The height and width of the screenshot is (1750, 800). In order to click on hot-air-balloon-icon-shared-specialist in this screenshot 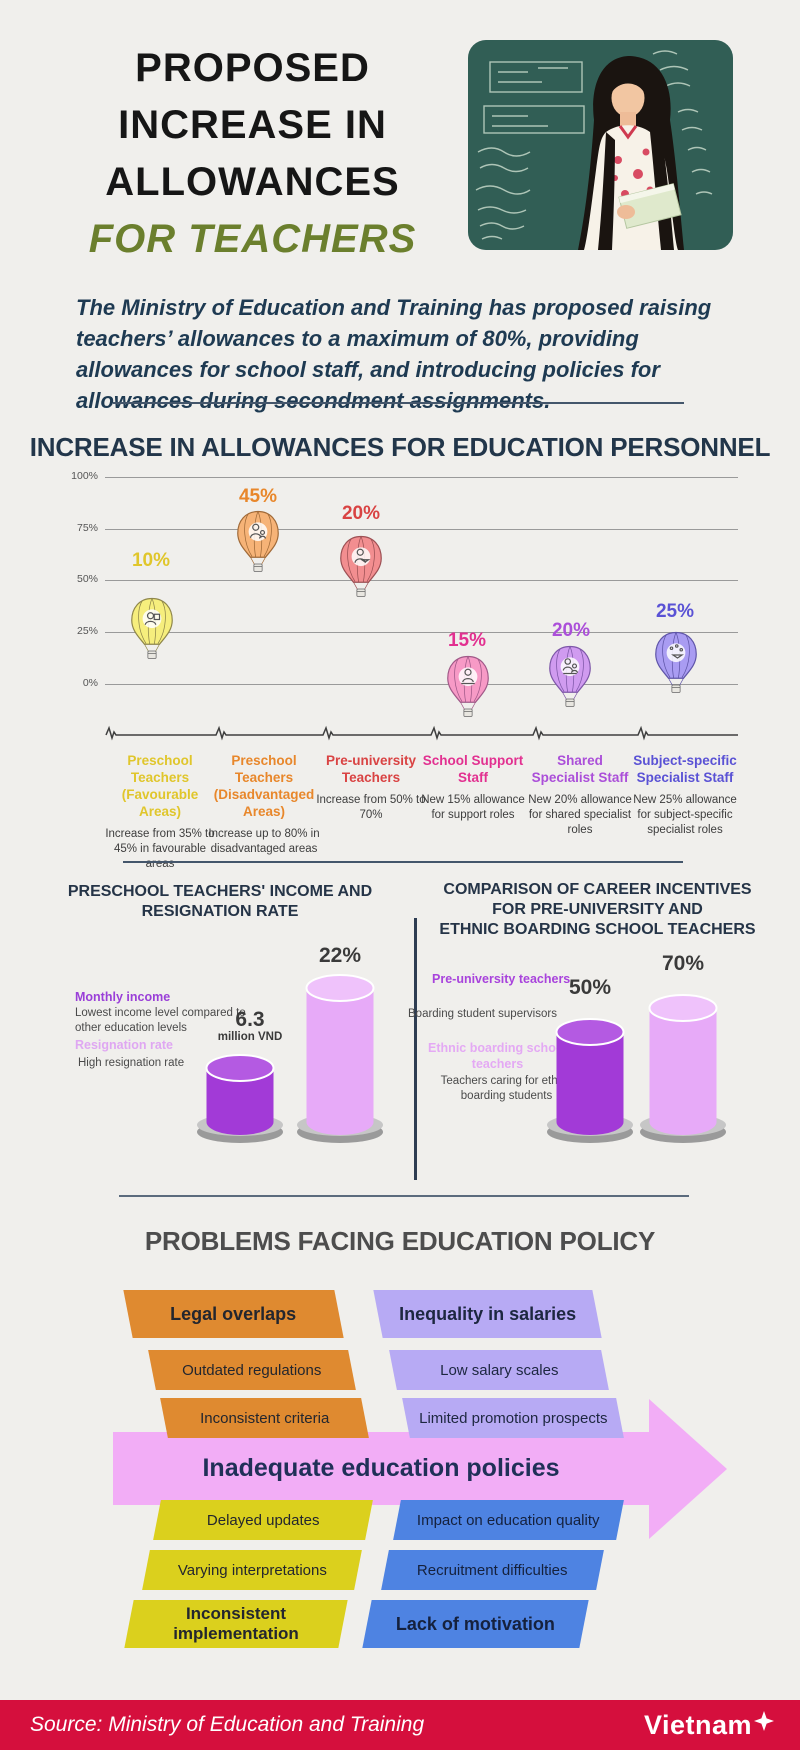, I will do `click(570, 676)`.